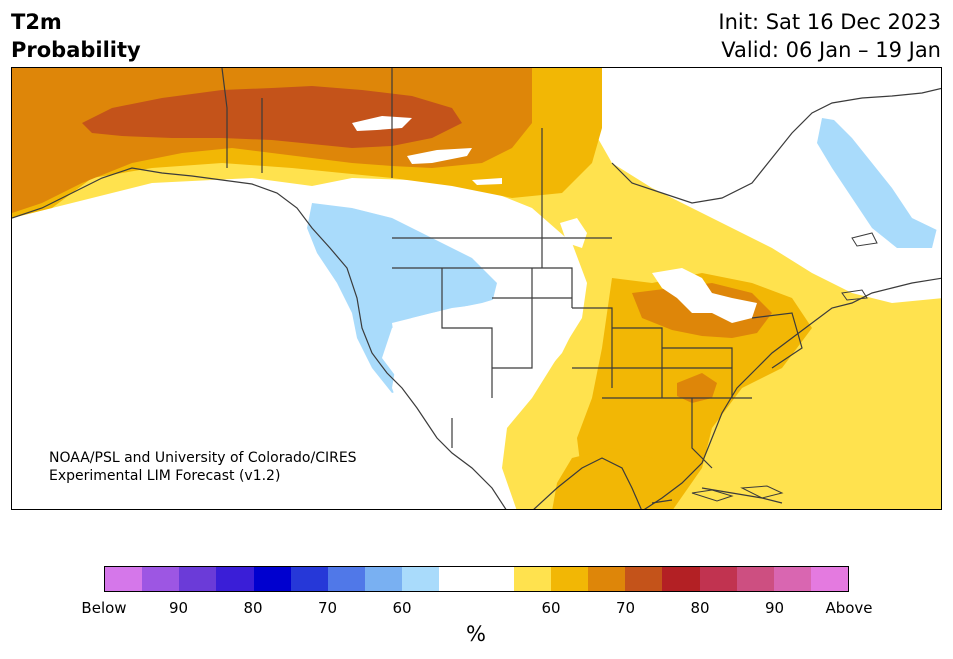 This screenshot has width=953, height=659. What do you see at coordinates (831, 50) in the screenshot?
I see `valid-range: Valid: 06 Jan – 19 Jan` at bounding box center [831, 50].